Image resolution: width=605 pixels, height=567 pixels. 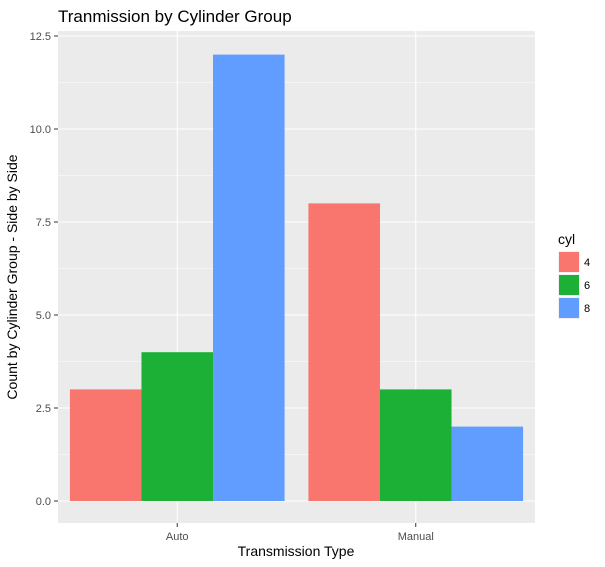 What do you see at coordinates (587, 309) in the screenshot?
I see `legend-label-8: 8` at bounding box center [587, 309].